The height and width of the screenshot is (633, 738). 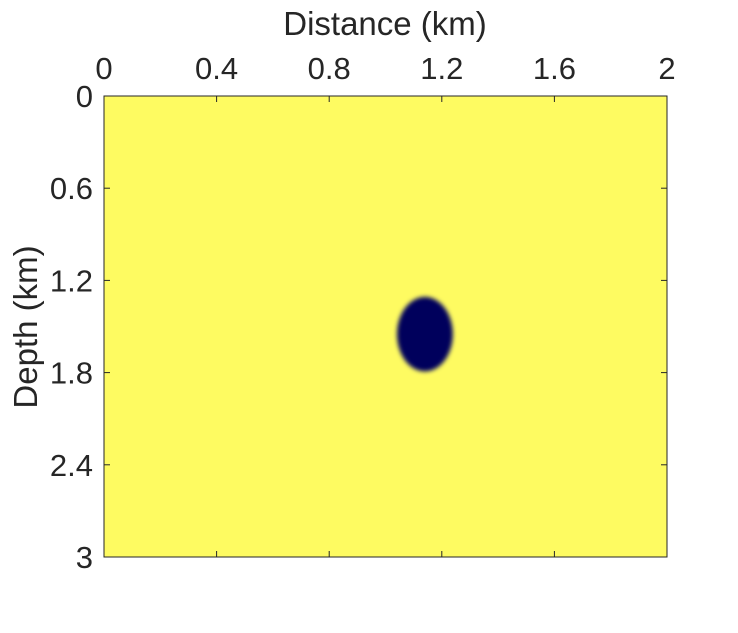 I want to click on velocity-anomaly, so click(x=425, y=334).